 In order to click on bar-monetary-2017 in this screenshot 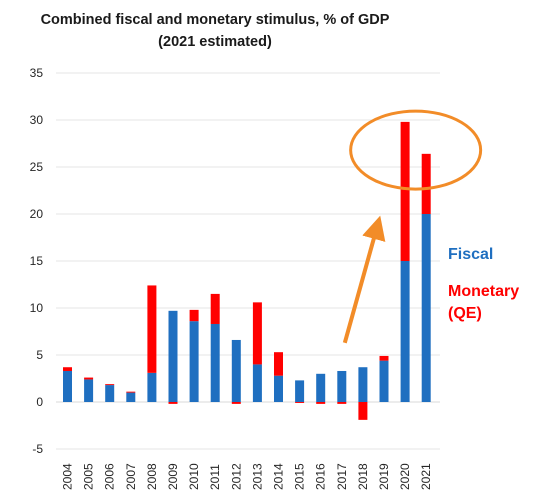, I will do `click(342, 403)`.